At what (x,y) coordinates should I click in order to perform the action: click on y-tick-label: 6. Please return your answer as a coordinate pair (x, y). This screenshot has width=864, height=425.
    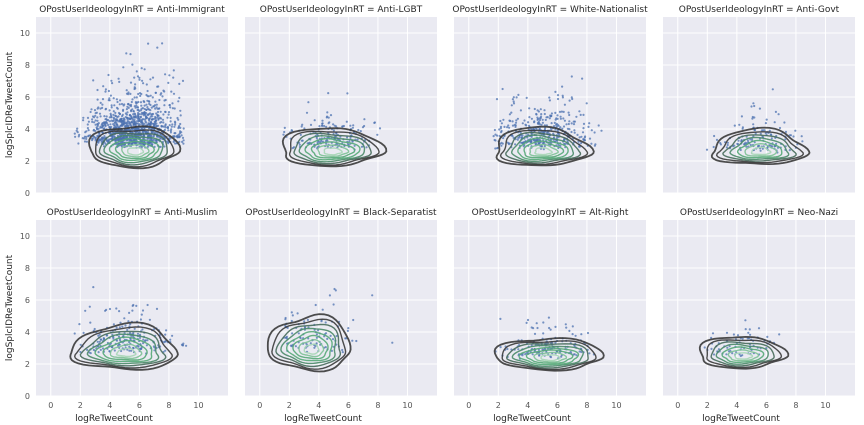
    Looking at the image, I should click on (27, 97).